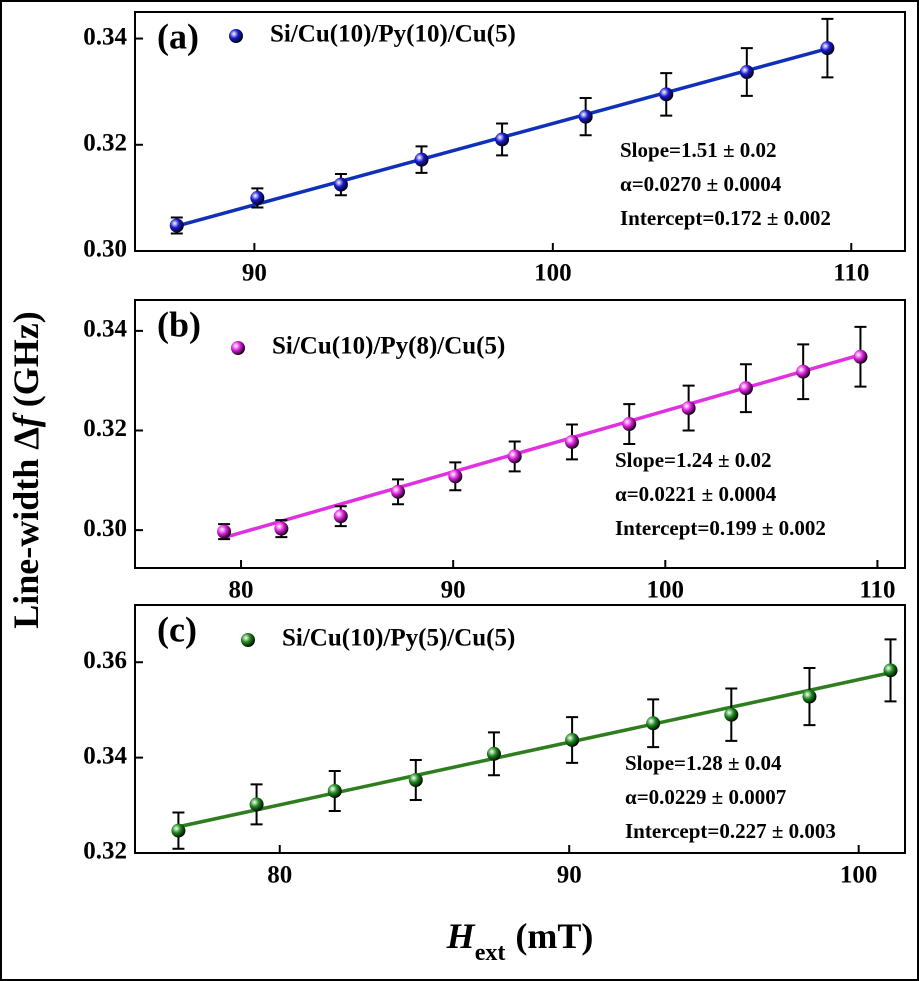 This screenshot has width=919, height=981. I want to click on annotation: Intercept=0.227 ± 0.003, so click(730, 831).